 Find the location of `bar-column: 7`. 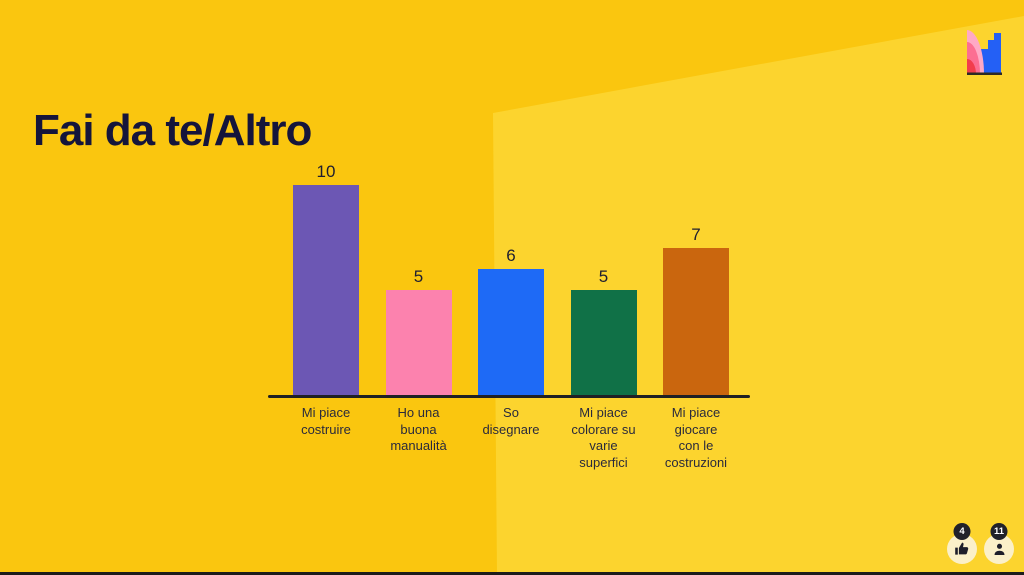

bar-column: 7 is located at coordinates (696, 310).